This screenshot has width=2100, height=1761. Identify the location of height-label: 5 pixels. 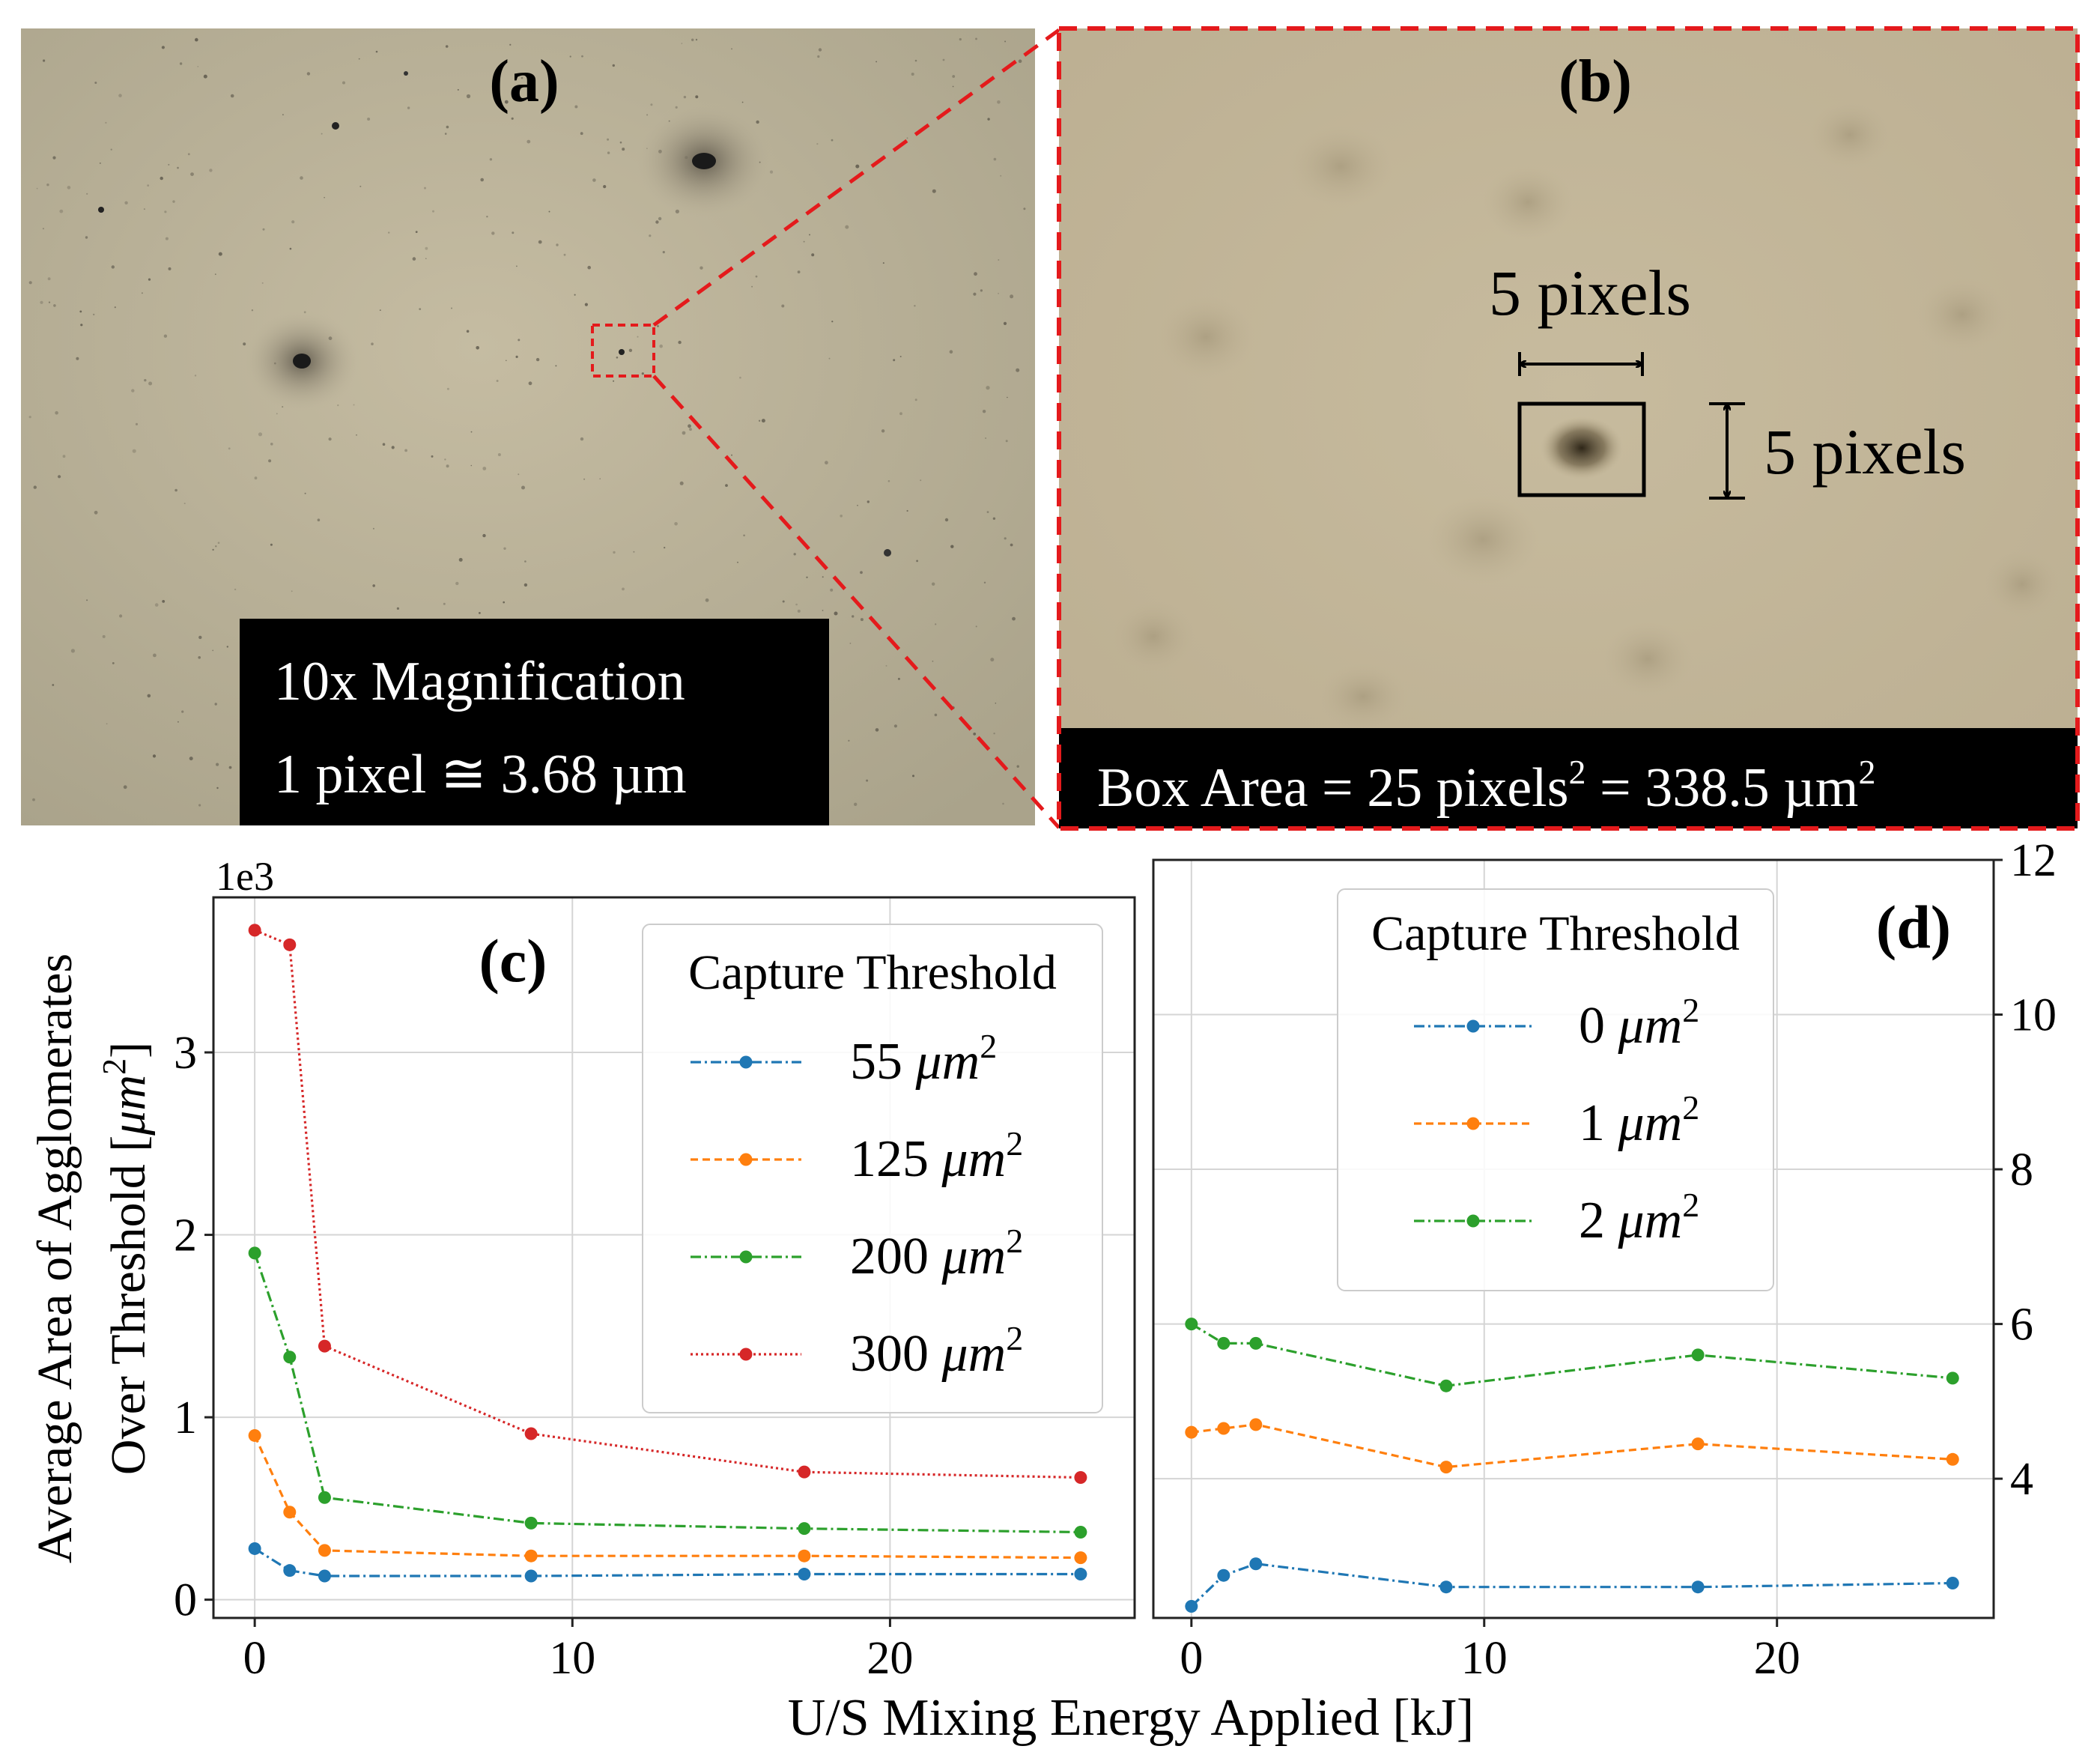
(1865, 452).